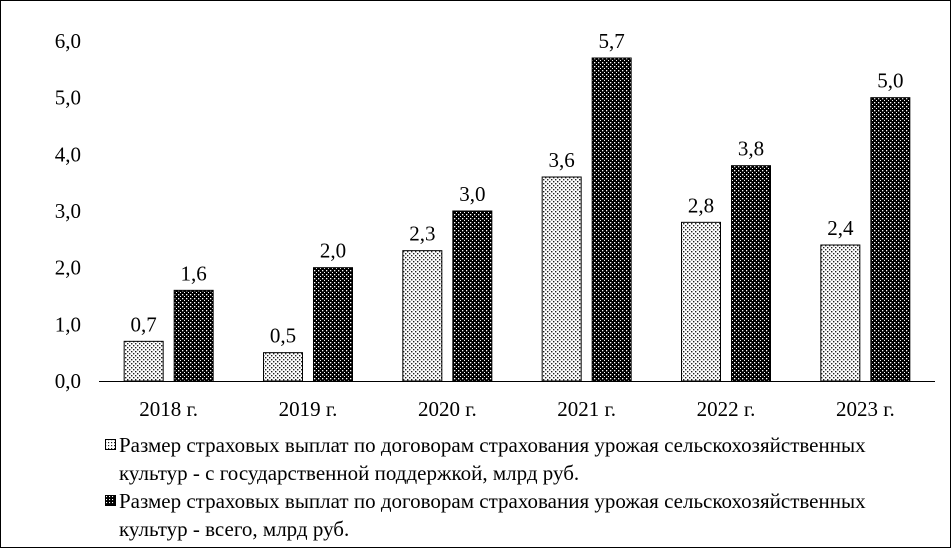 Image resolution: width=951 pixels, height=549 pixels. Describe the element at coordinates (68, 324) in the screenshot. I see `y-tick-label: 1,0` at that location.